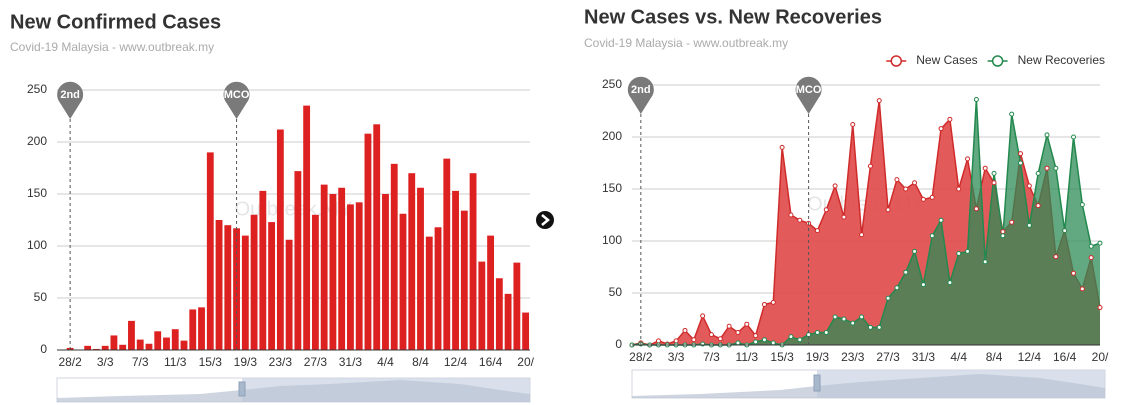  What do you see at coordinates (140, 362) in the screenshot?
I see `x-tick-label: 7/3` at bounding box center [140, 362].